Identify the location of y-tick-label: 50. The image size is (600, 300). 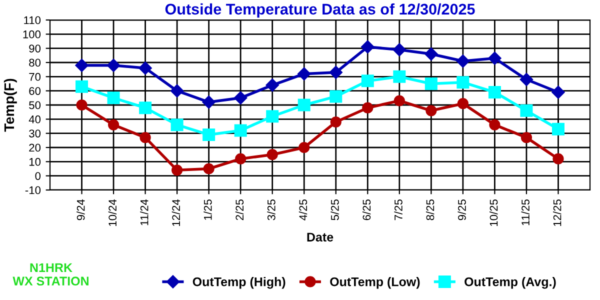
(35, 105).